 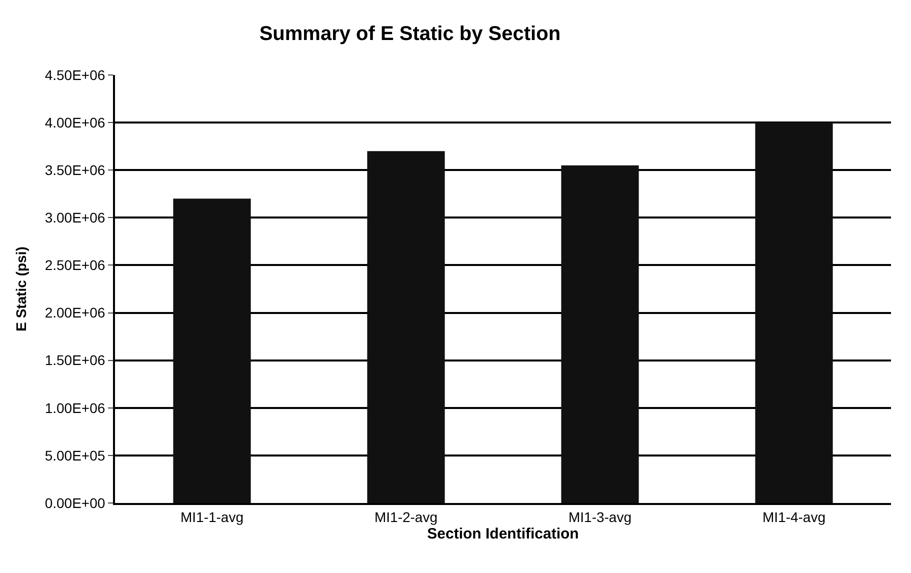 What do you see at coordinates (75, 312) in the screenshot?
I see `y-tick-label: 2.00E+06` at bounding box center [75, 312].